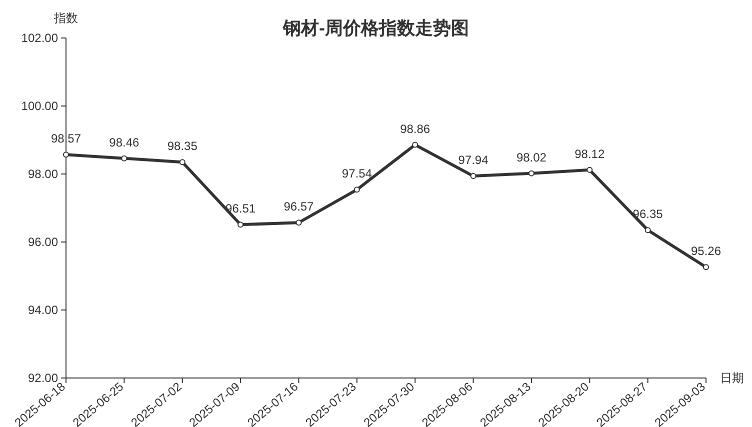 The width and height of the screenshot is (752, 427). I want to click on data-label: 98.46, so click(124, 142).